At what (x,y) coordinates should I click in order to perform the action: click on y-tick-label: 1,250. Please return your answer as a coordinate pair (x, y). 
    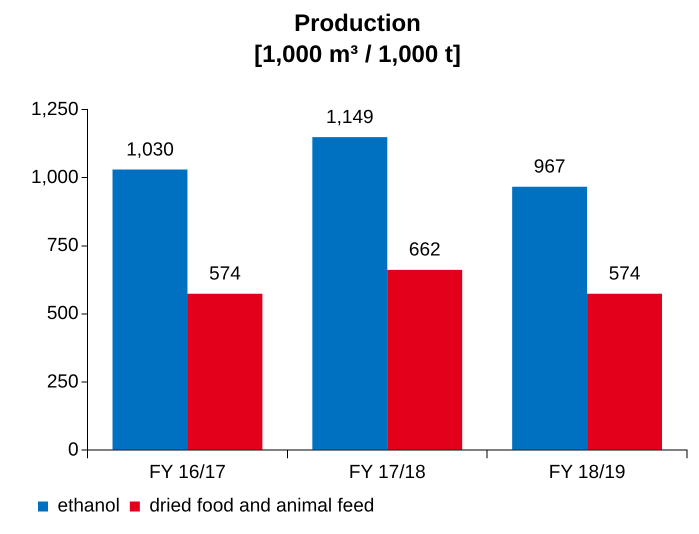
    Looking at the image, I should click on (55, 109).